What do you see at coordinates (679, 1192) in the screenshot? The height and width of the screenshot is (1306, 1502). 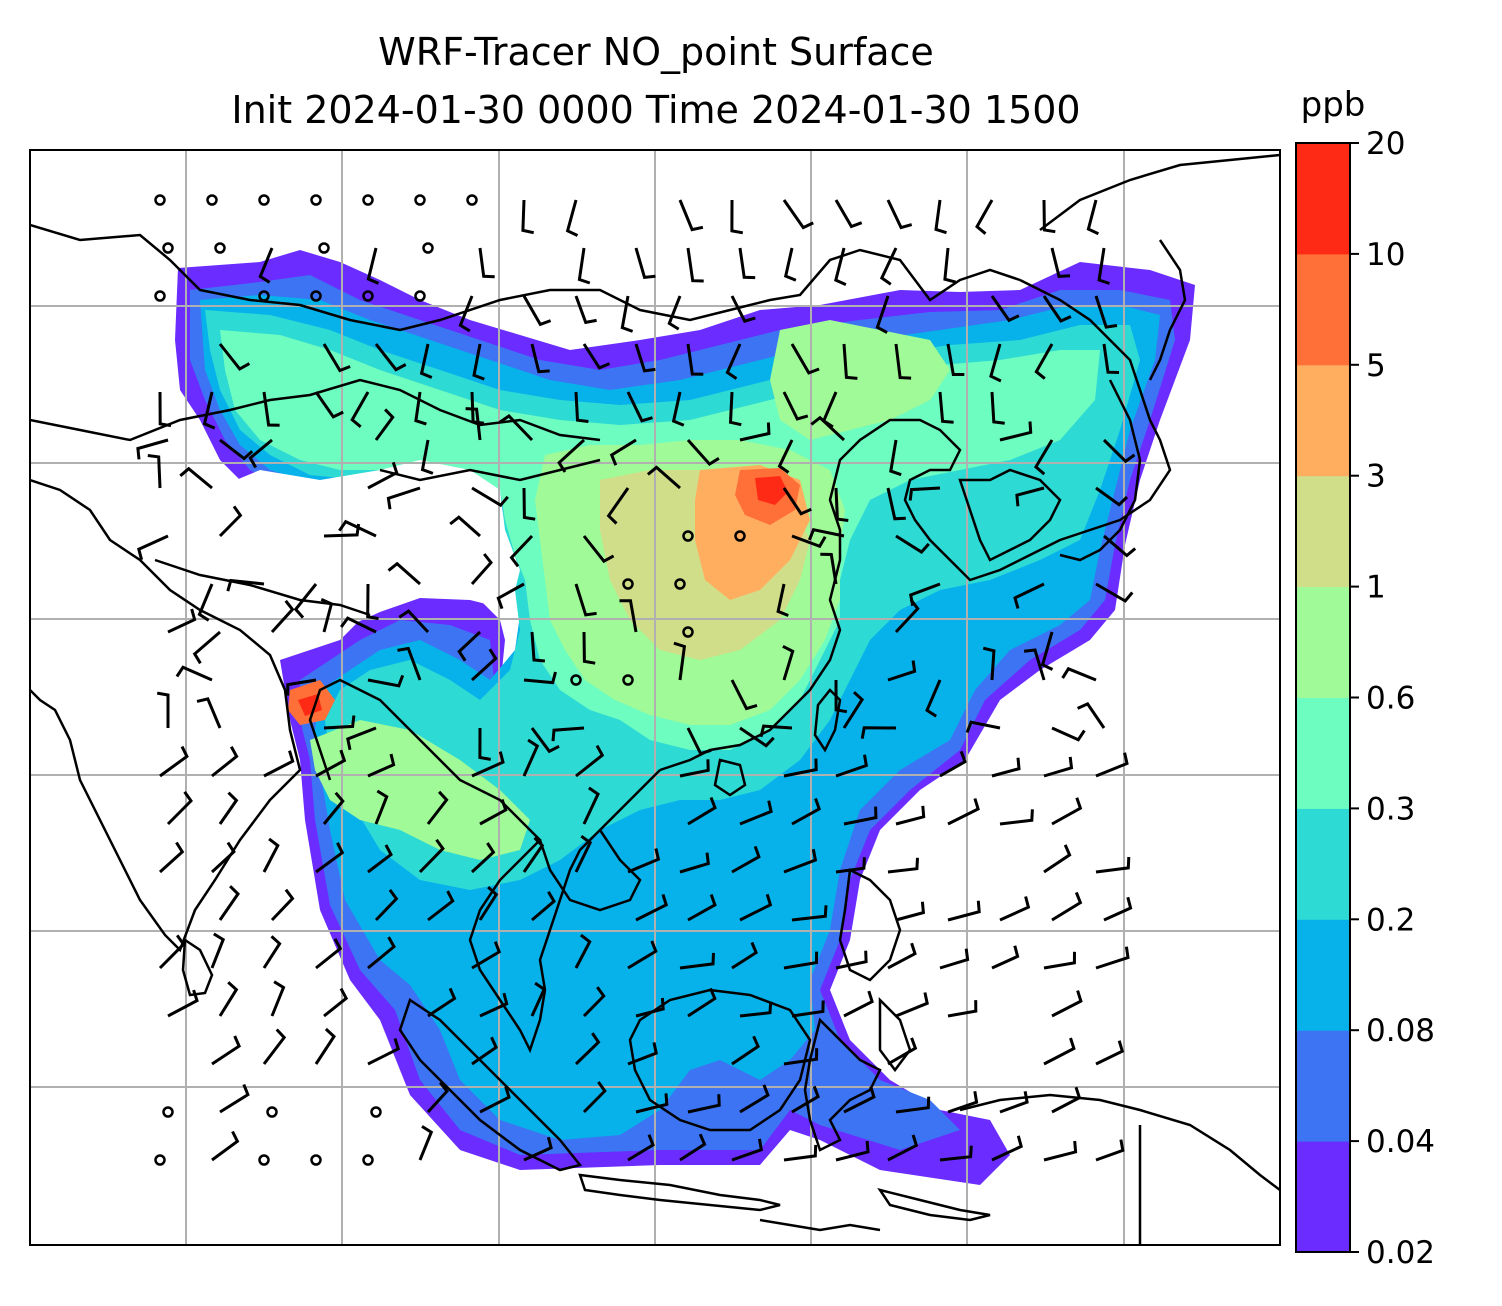 I see `coast-java` at bounding box center [679, 1192].